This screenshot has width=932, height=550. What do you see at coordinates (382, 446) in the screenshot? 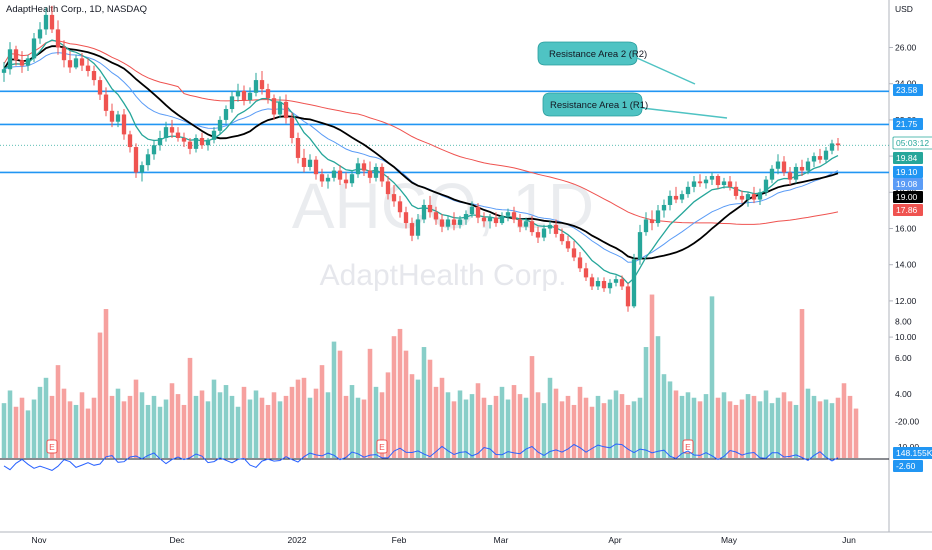
I see `earnings-marker` at bounding box center [382, 446].